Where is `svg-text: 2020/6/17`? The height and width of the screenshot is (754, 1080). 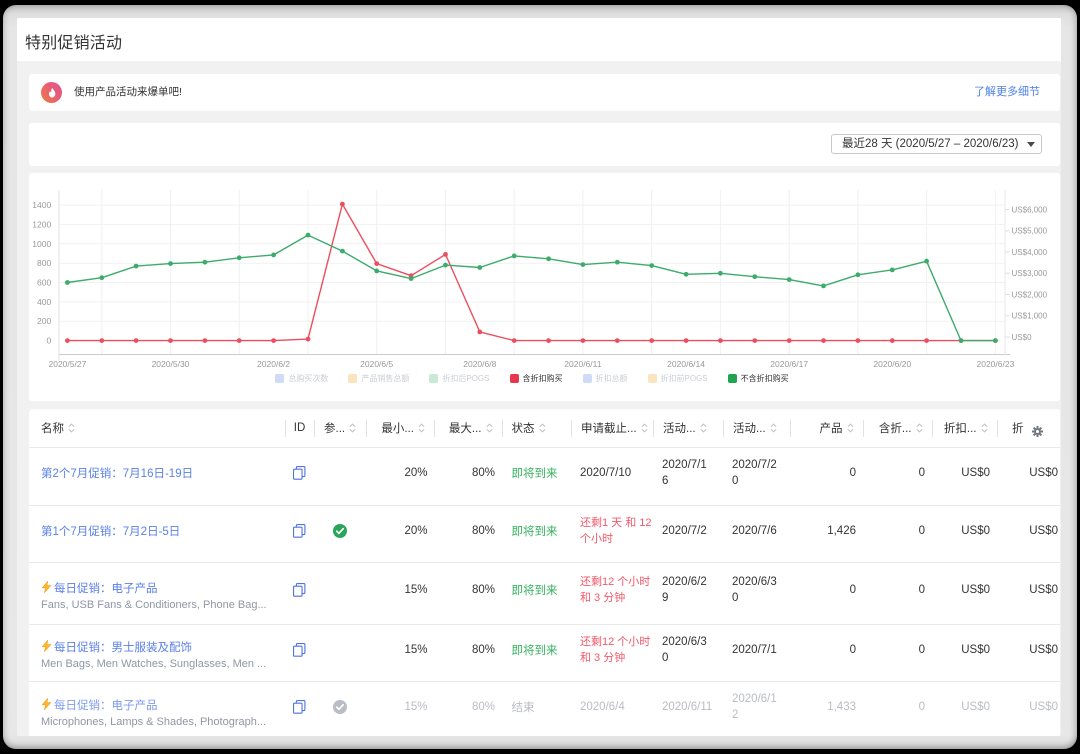 svg-text: 2020/6/17 is located at coordinates (789, 364).